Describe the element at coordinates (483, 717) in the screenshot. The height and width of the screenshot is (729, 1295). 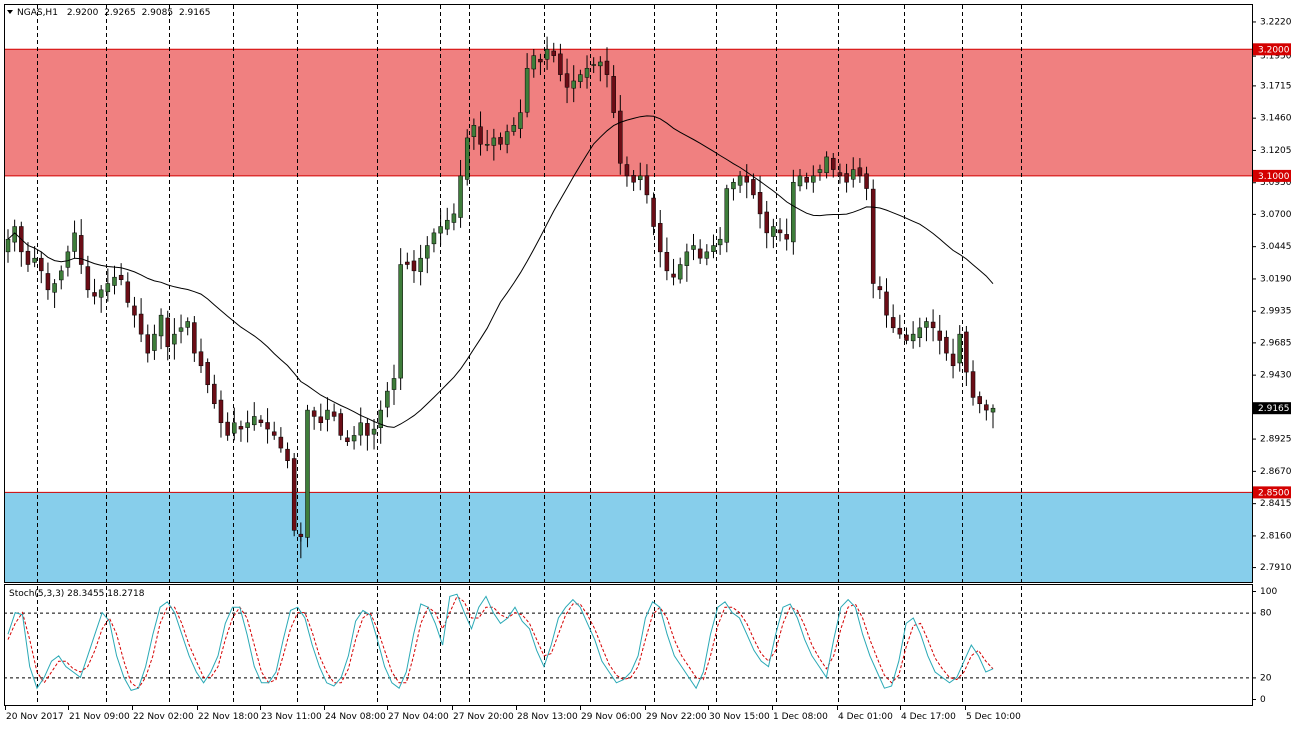
I see `x-tick-label: 27 Nov 20:00` at that location.